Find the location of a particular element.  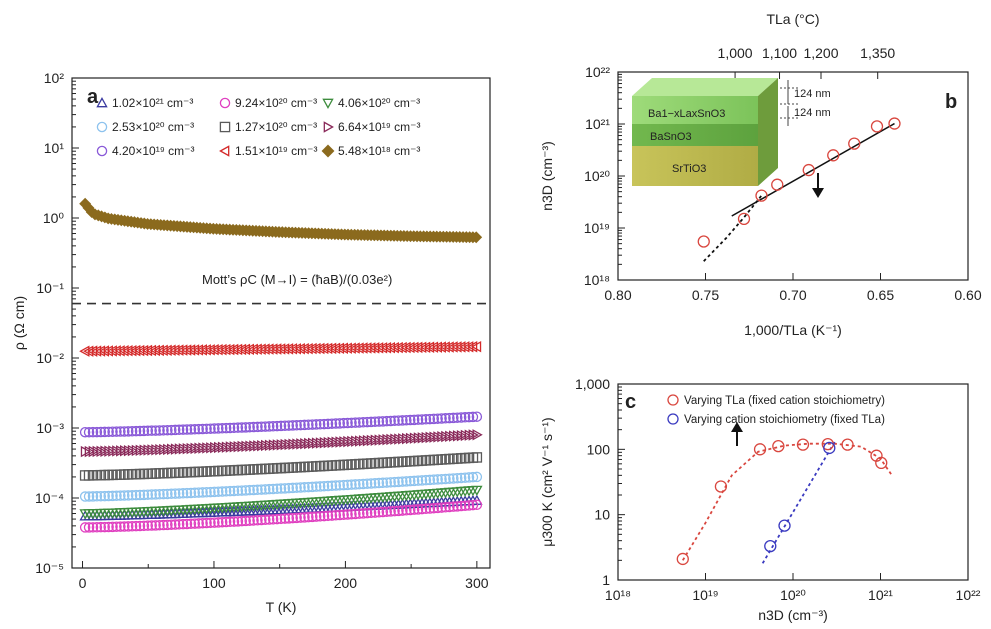

fit-dotted is located at coordinates (787, 501).